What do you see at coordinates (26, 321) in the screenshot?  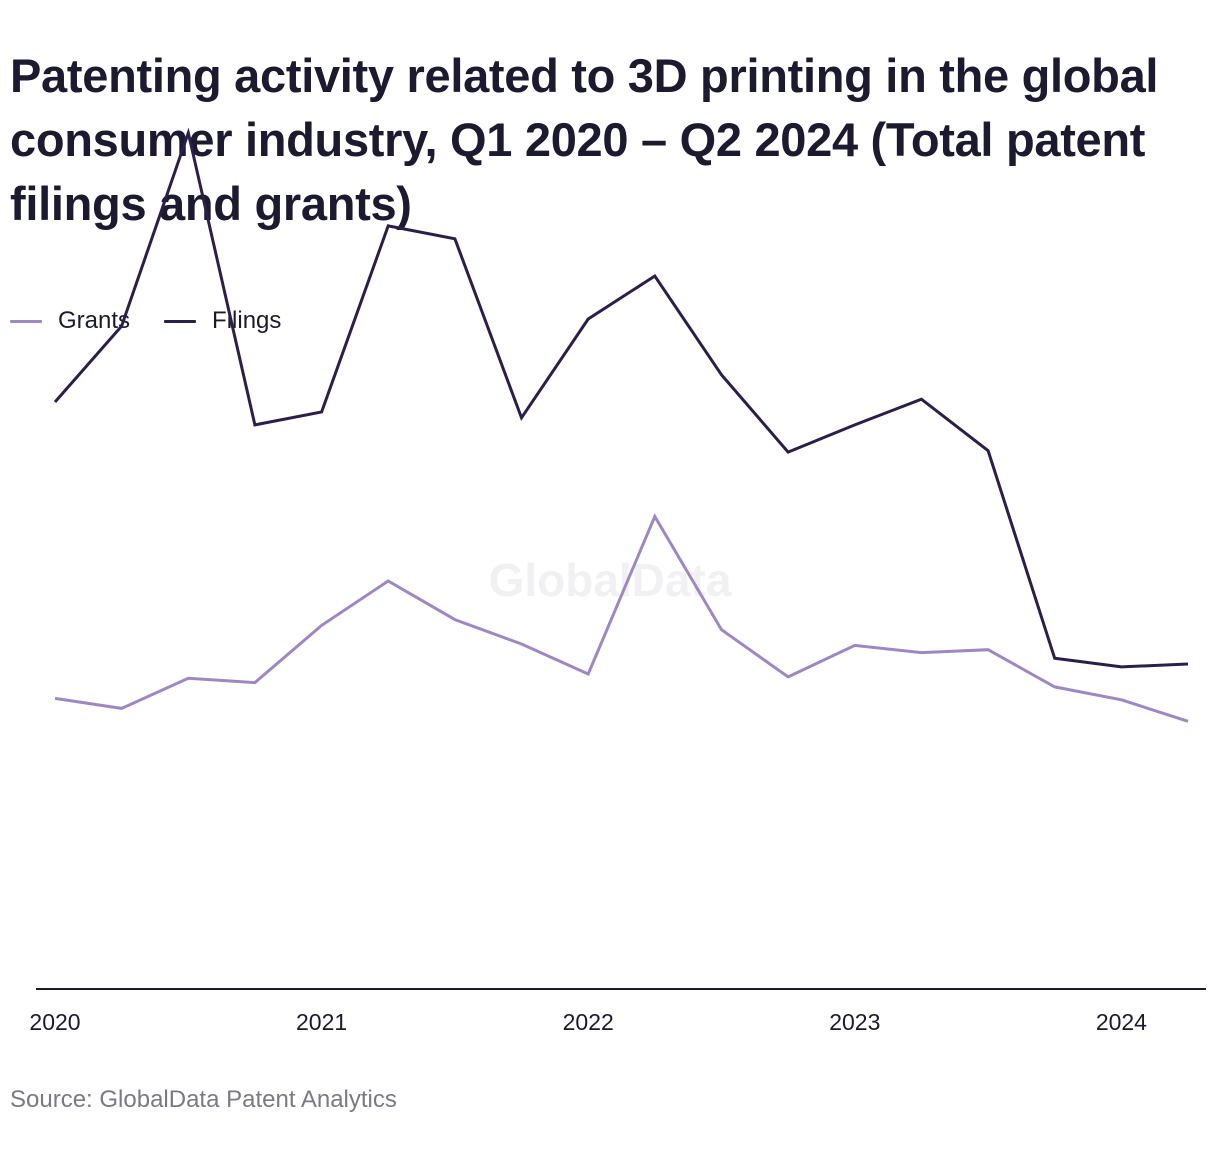 I see `legend-swatch-grants` at bounding box center [26, 321].